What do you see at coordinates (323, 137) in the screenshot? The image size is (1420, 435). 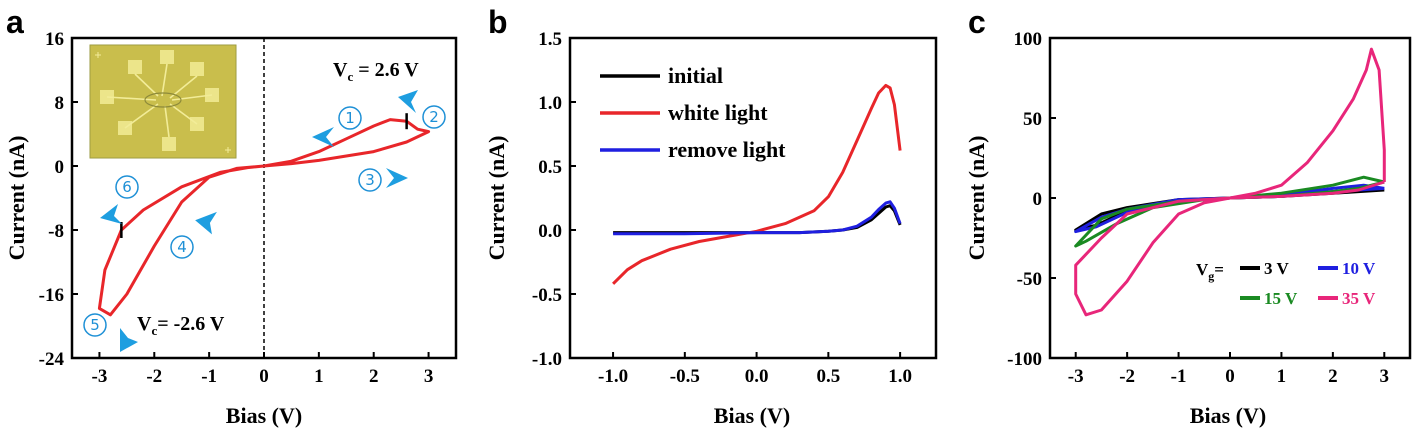 I see `arrow-1-icon` at bounding box center [323, 137].